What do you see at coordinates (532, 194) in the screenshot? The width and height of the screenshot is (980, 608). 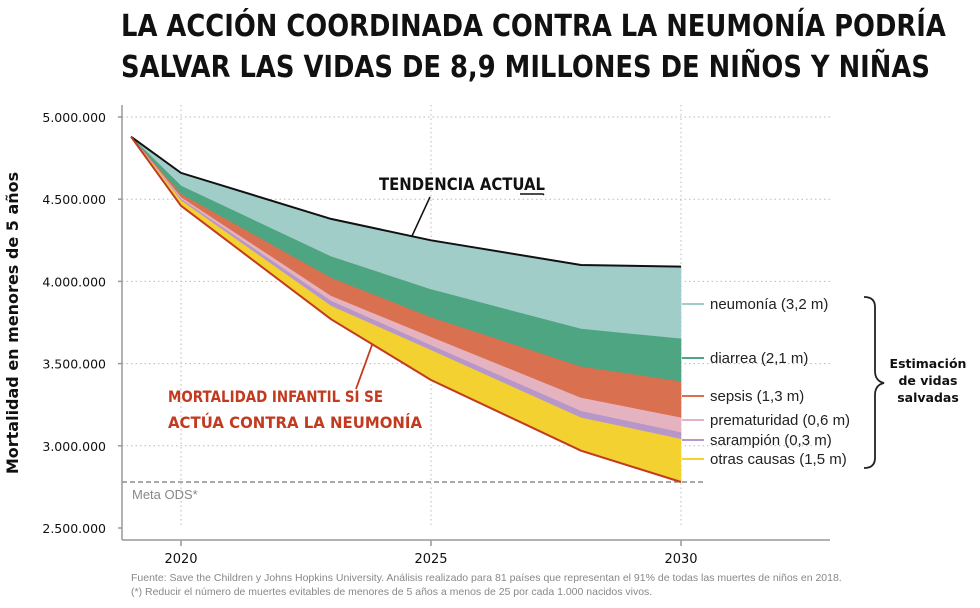 I see `tendencia-leader-h` at bounding box center [532, 194].